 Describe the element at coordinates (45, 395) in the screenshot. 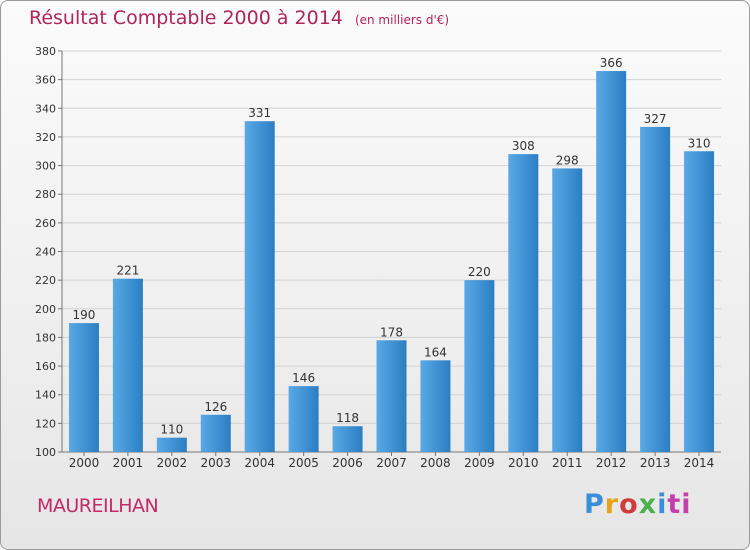

I see `y-tick-label: 140` at that location.